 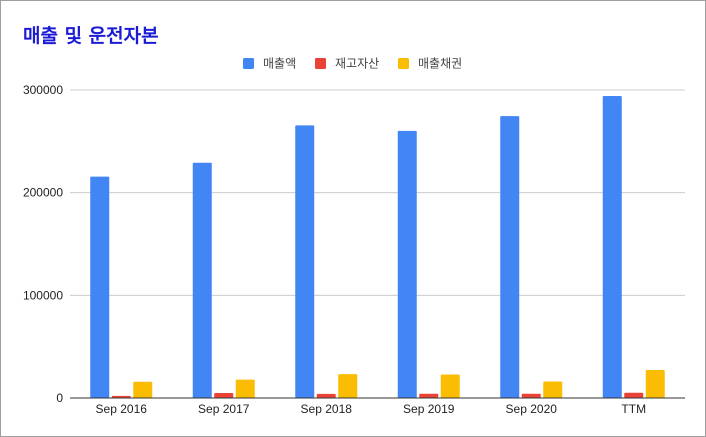 I want to click on x-tick-label: Sep 2019, so click(x=429, y=409).